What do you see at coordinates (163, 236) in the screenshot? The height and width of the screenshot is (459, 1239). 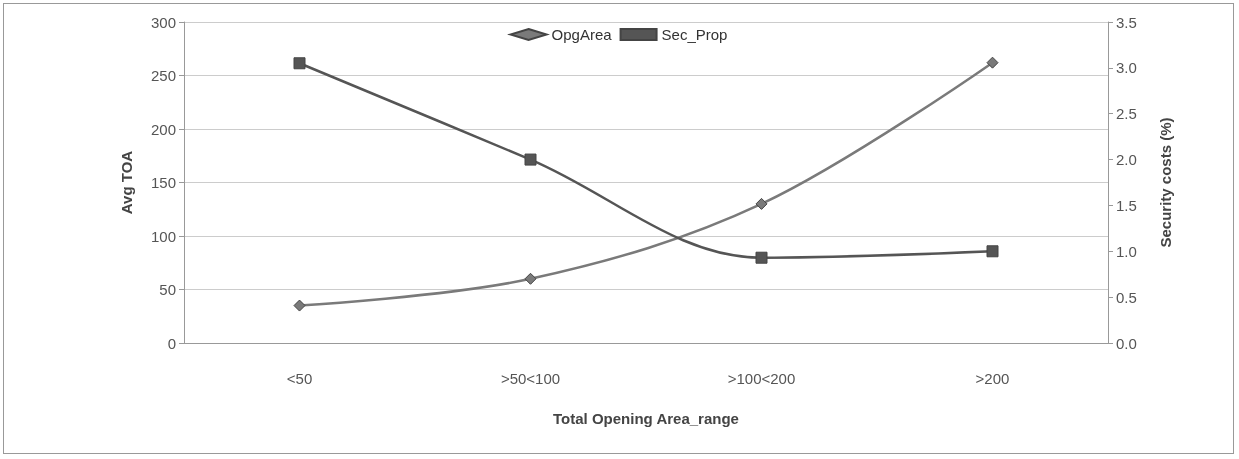 I see `y-tick-label: 100` at bounding box center [163, 236].